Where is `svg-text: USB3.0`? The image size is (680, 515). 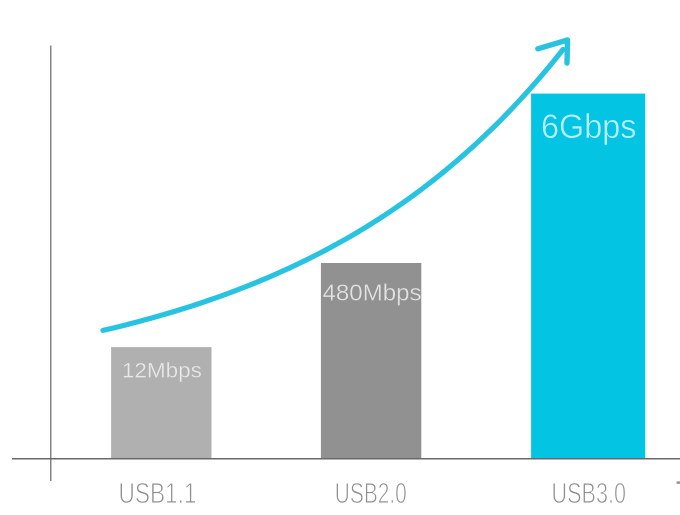
svg-text: USB3.0 is located at coordinates (589, 494).